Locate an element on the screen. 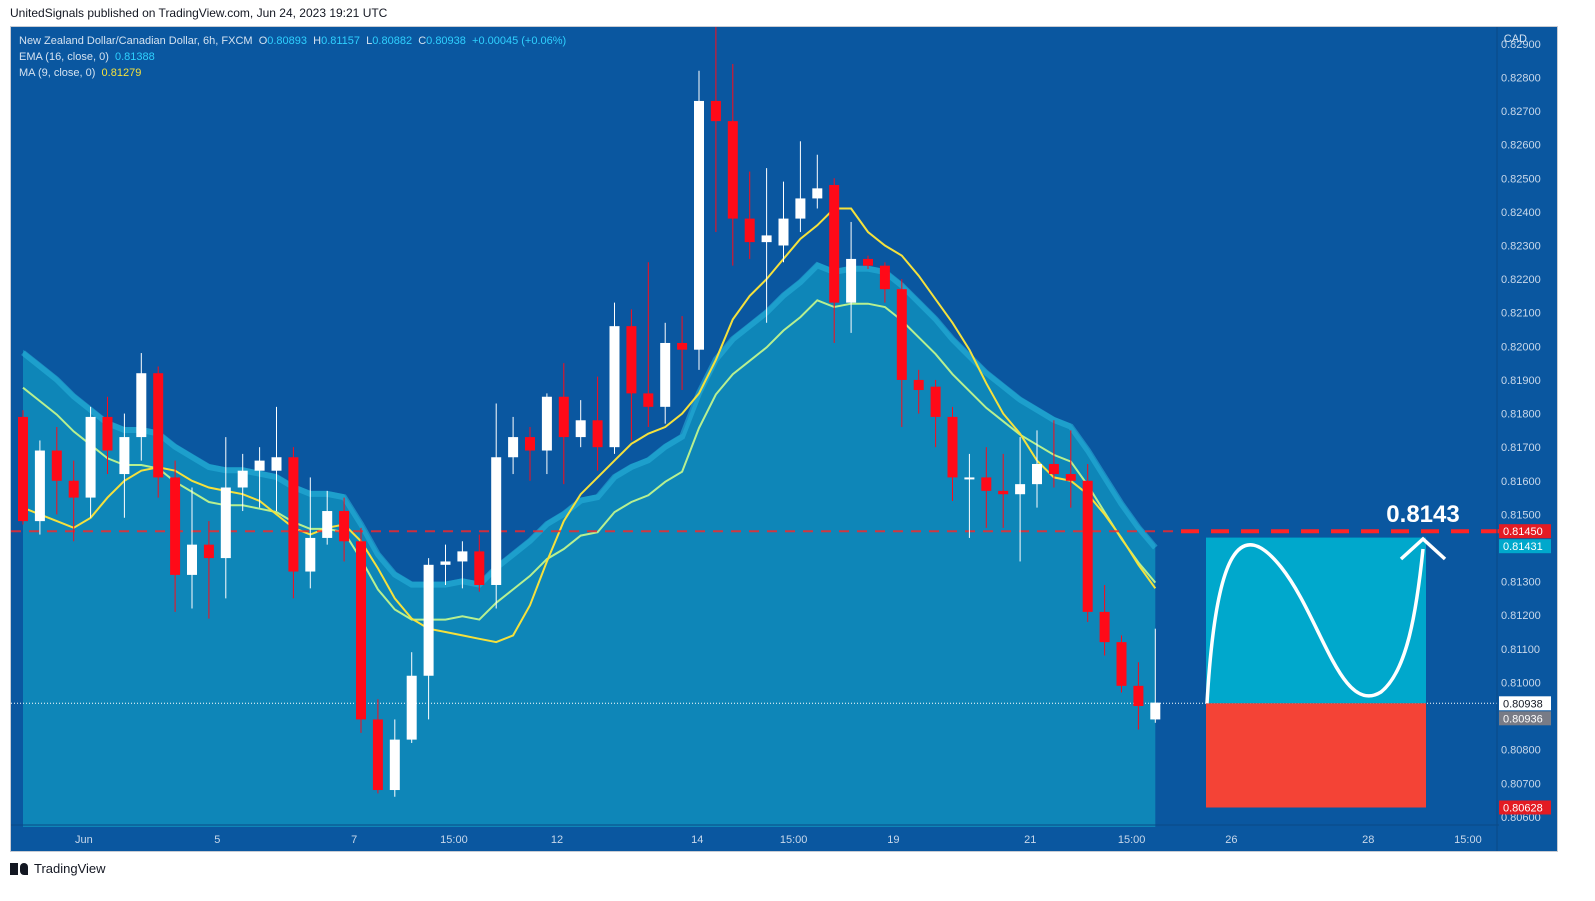 The width and height of the screenshot is (1595, 901). currency-label: CAD is located at coordinates (1515, 39).